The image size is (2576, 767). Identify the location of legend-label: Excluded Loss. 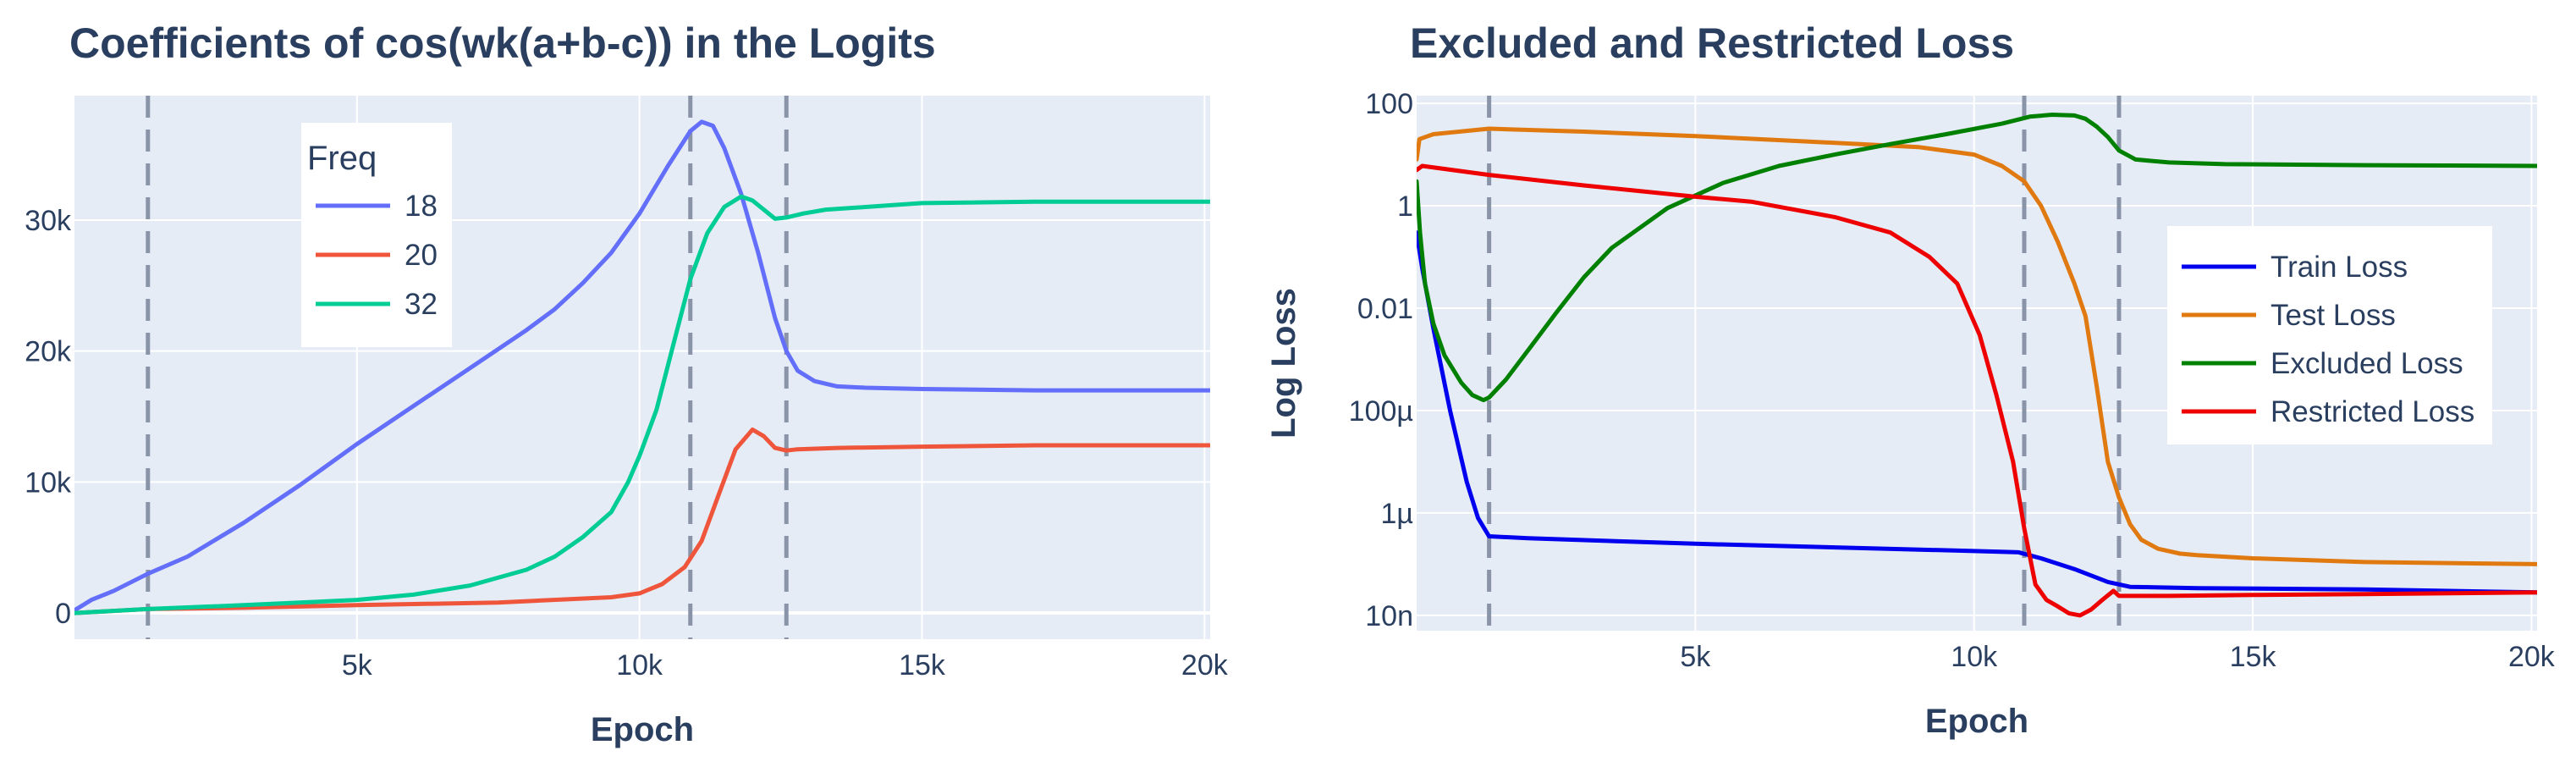
(2367, 364).